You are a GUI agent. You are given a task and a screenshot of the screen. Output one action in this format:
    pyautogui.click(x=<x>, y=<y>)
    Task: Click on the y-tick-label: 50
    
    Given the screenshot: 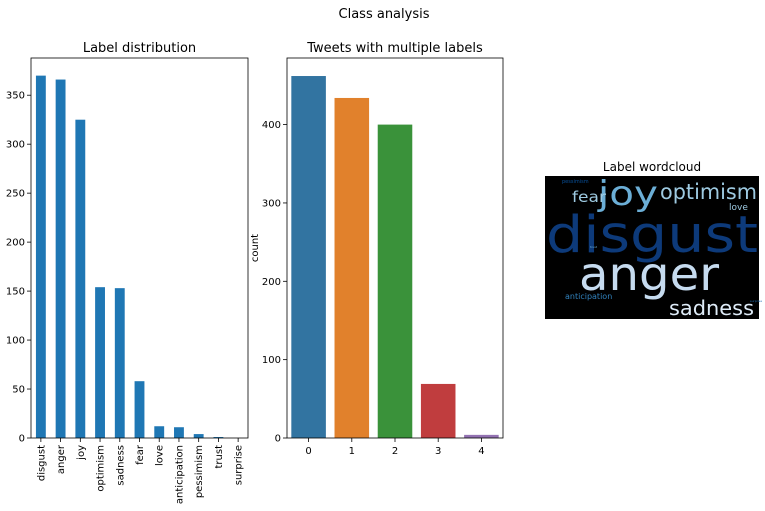 What is the action you would take?
    pyautogui.click(x=18, y=390)
    